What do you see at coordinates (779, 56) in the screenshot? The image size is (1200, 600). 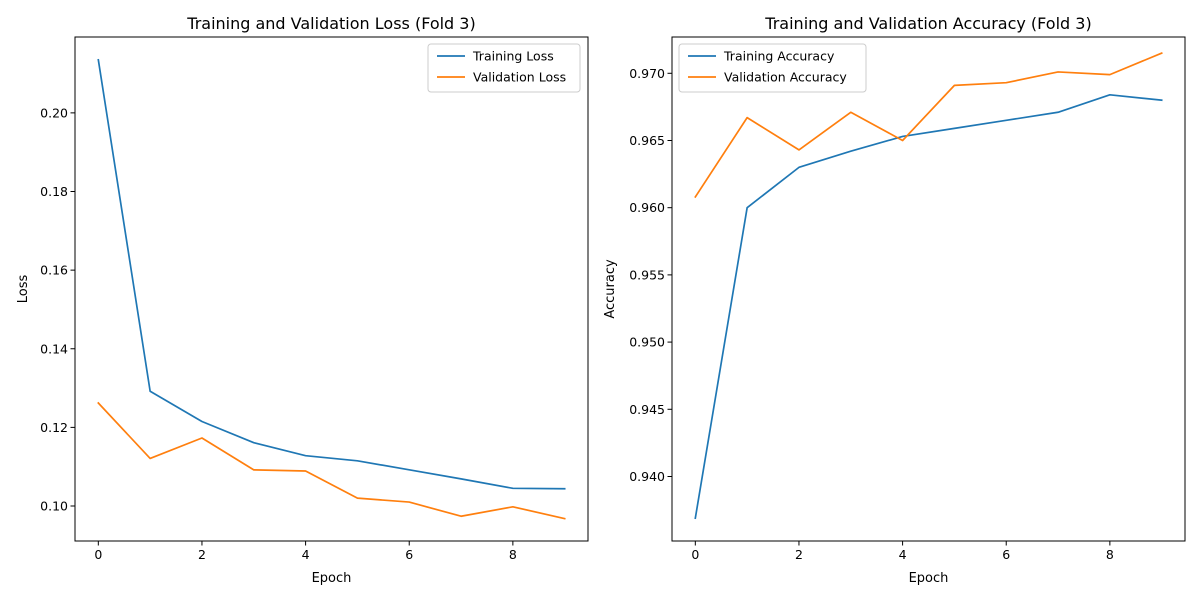 I see `accuracy-legend-label-training: Training Accuracy` at bounding box center [779, 56].